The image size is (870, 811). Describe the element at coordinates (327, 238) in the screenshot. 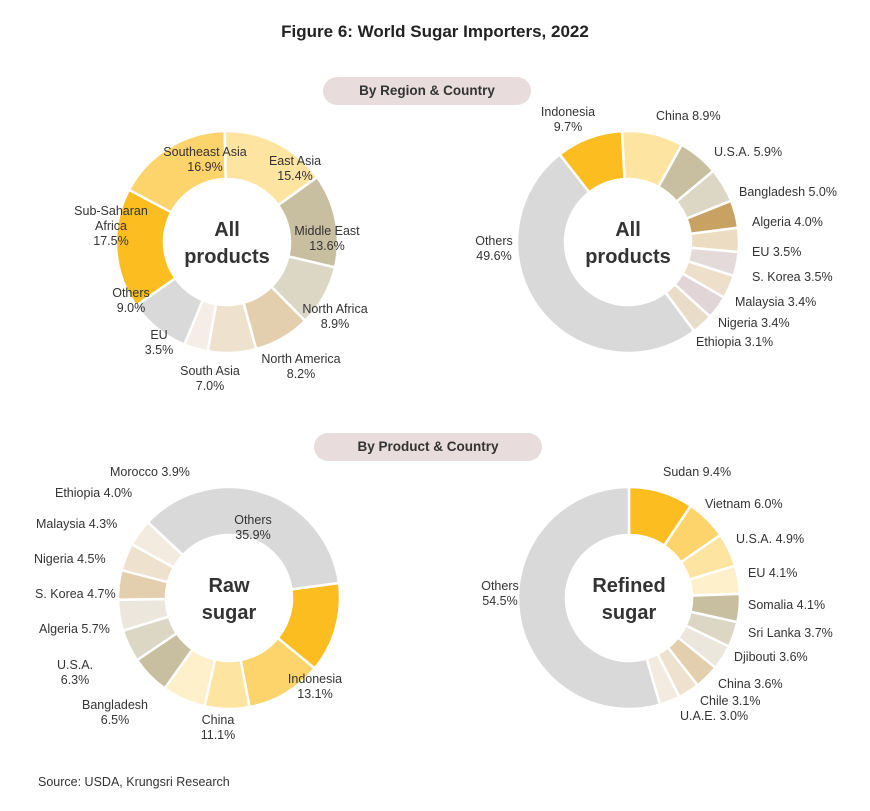

I see `slice-label: Middle East 13.6%` at that location.